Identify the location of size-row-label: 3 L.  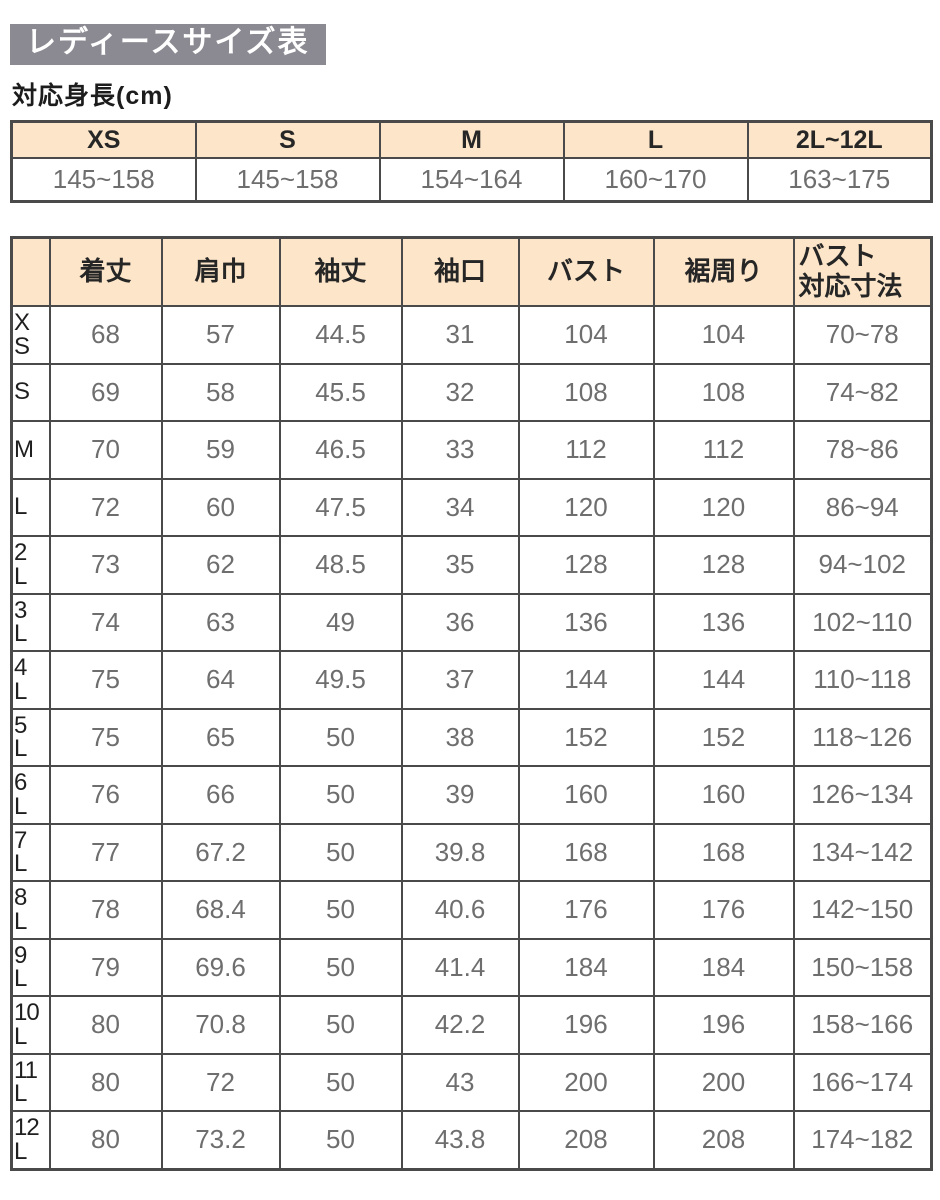
(30, 622).